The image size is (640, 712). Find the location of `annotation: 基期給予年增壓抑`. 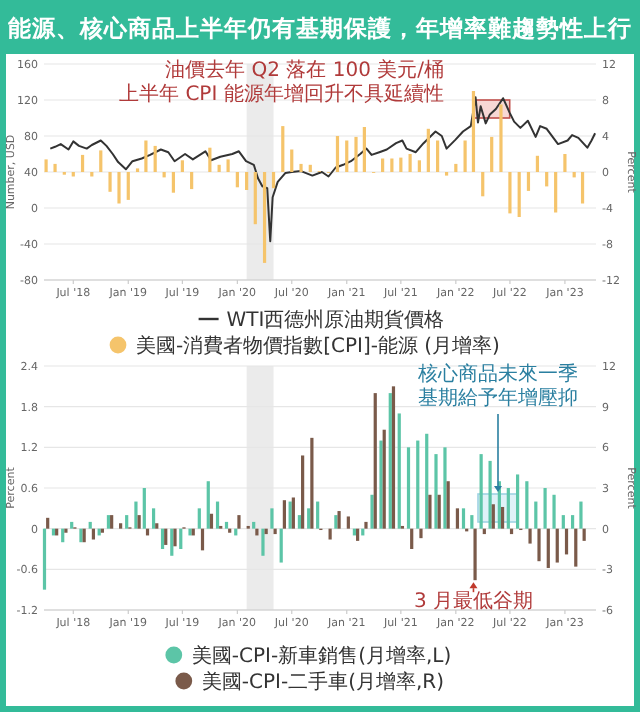

annotation: 基期給予年增壓抑 is located at coordinates (498, 398).